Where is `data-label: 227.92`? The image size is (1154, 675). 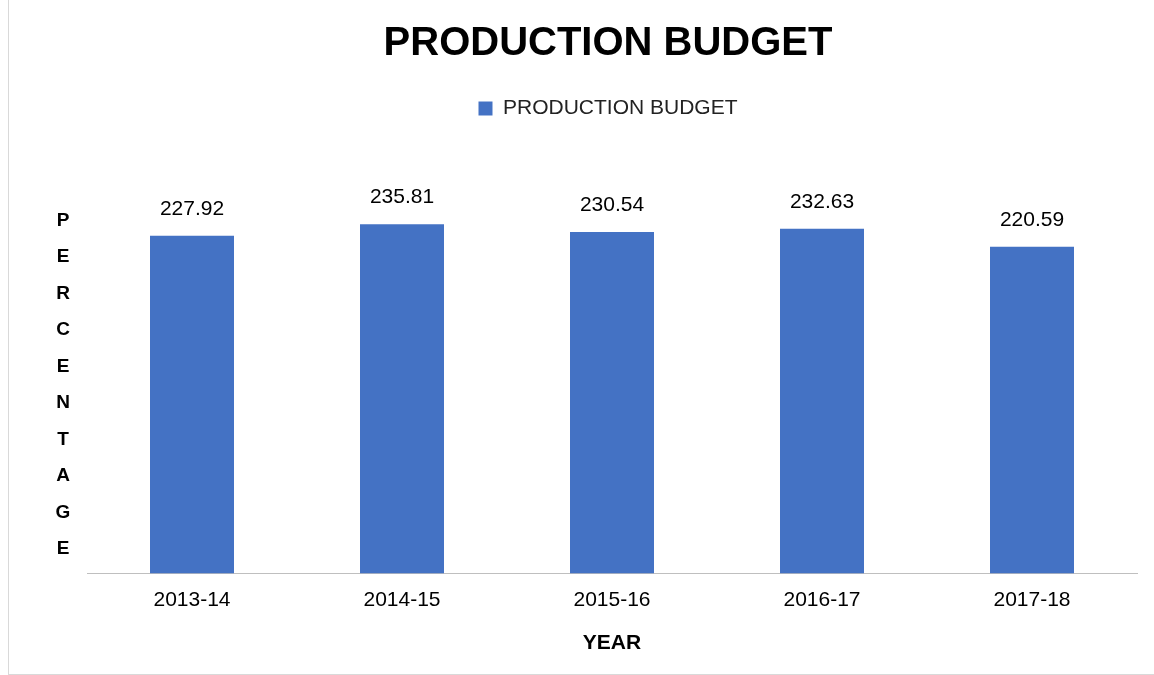 data-label: 227.92 is located at coordinates (192, 208).